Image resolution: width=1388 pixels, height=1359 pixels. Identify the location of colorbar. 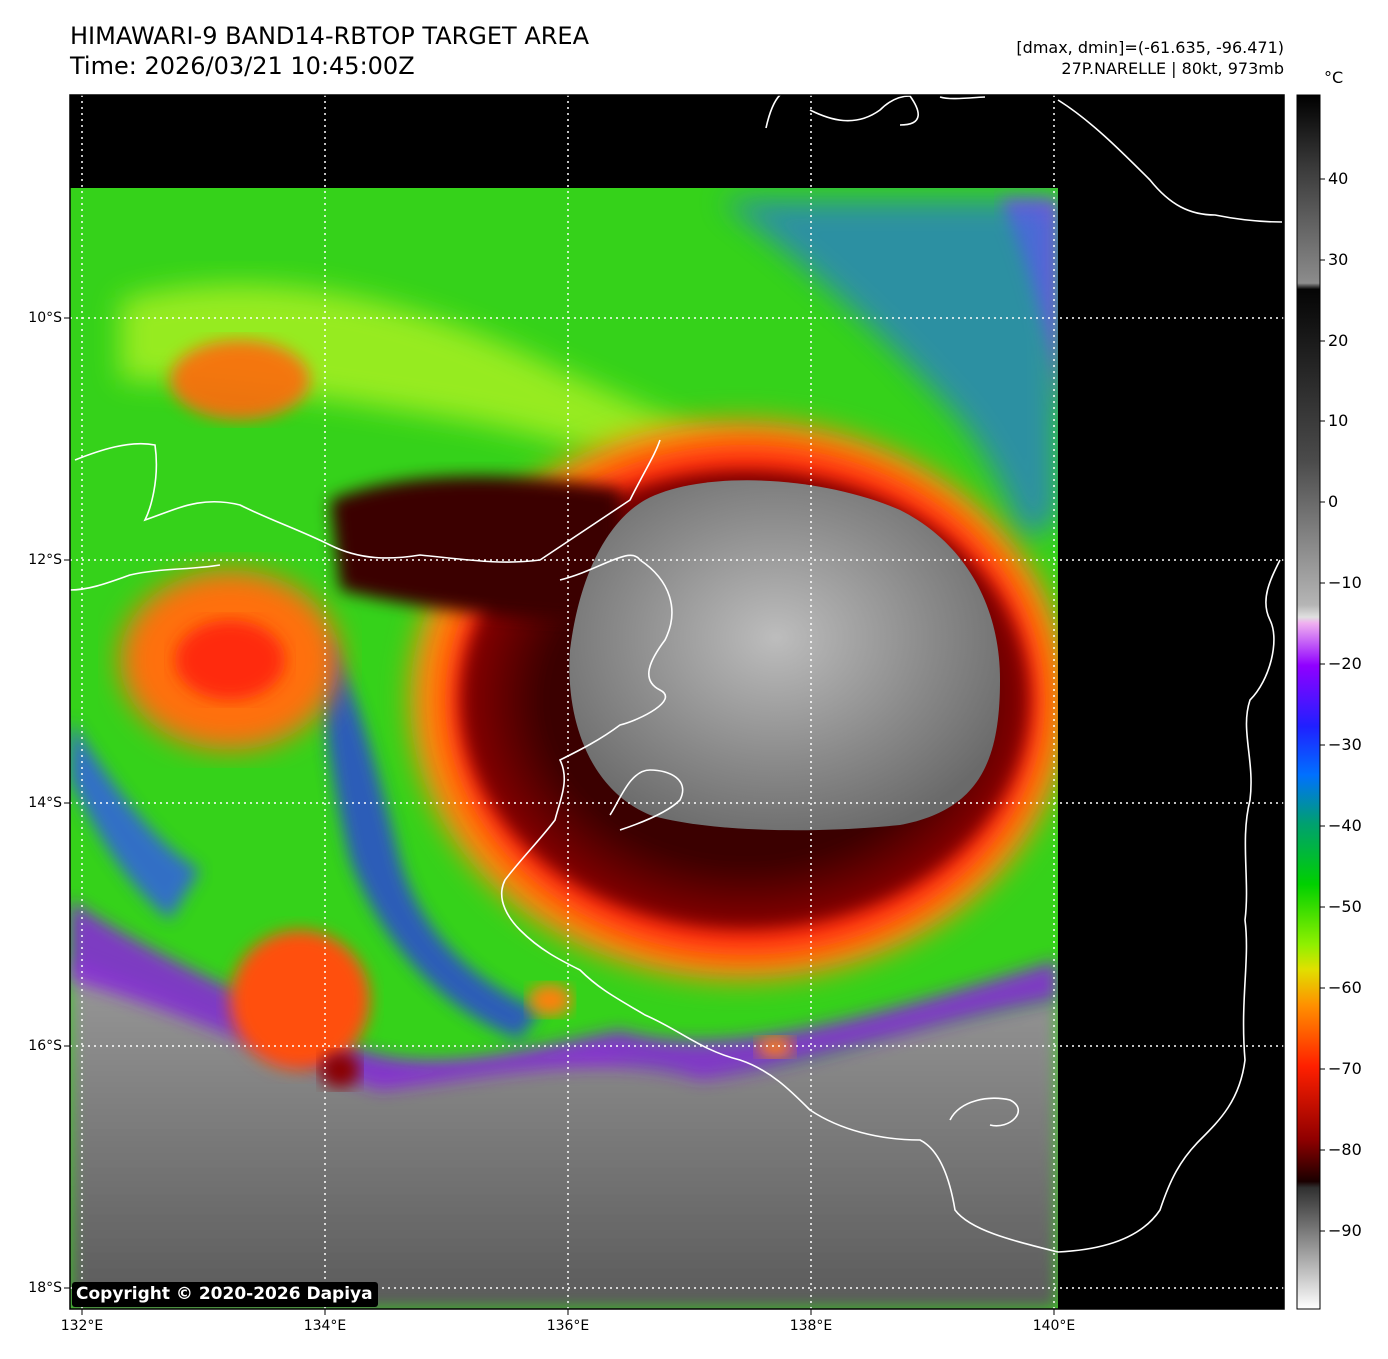
(1308, 702).